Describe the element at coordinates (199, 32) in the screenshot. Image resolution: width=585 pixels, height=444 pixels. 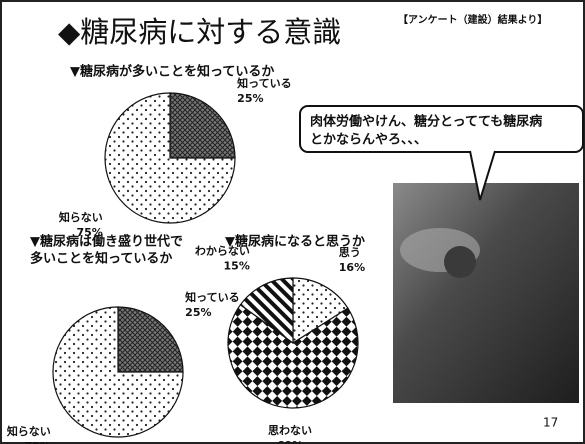
I see `slide-title: ◆糖尿病に対する意識` at that location.